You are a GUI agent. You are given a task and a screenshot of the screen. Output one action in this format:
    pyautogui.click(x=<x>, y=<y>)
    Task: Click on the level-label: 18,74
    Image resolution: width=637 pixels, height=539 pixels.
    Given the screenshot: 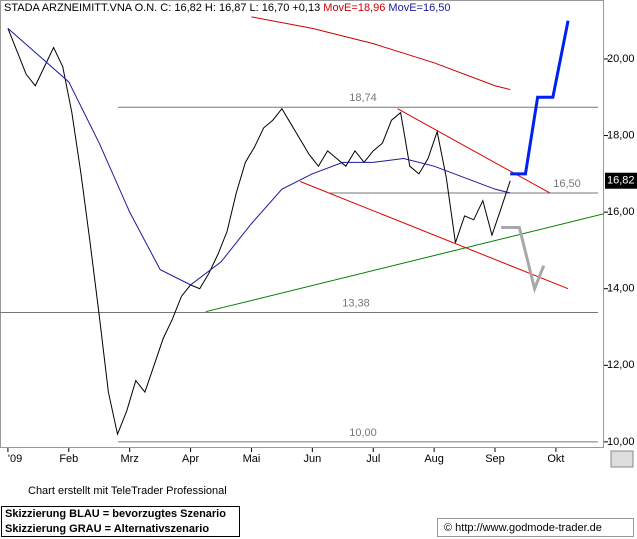 What is the action you would take?
    pyautogui.click(x=363, y=98)
    